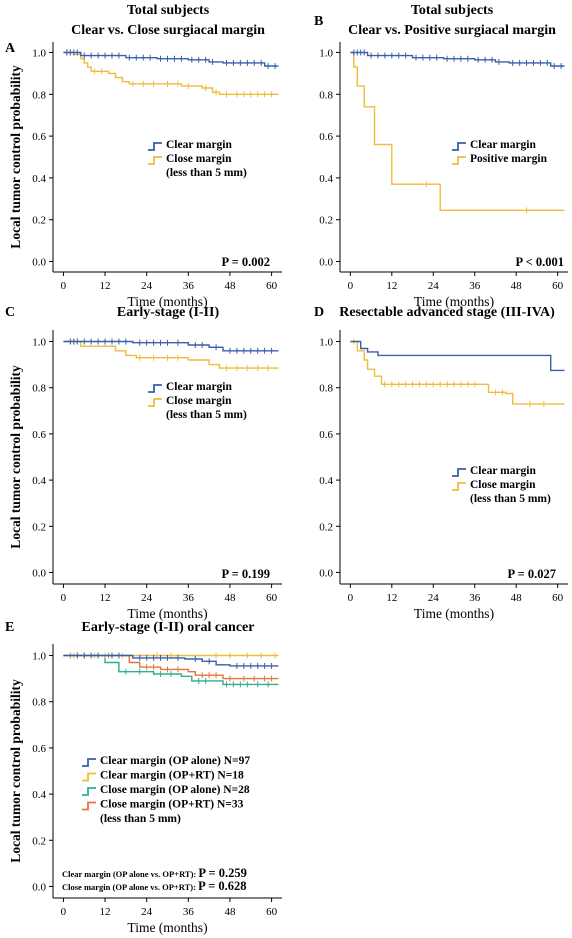 Image resolution: width=572 pixels, height=938 pixels. I want to click on chart-title-a: Total subjects, so click(168, 10).